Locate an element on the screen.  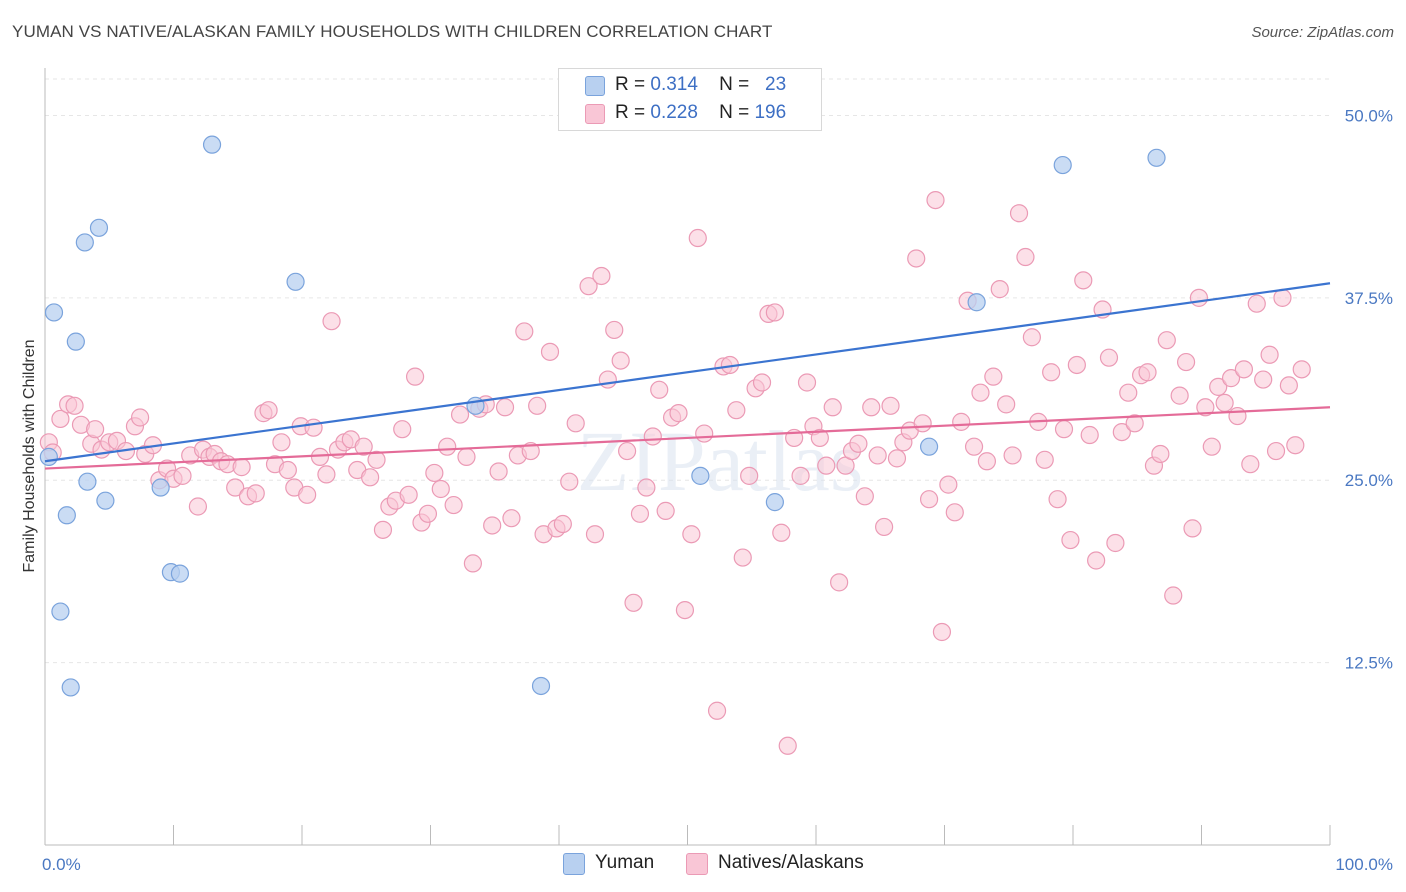
y-tick-label: 12.5% is located at coordinates (1369, 663).